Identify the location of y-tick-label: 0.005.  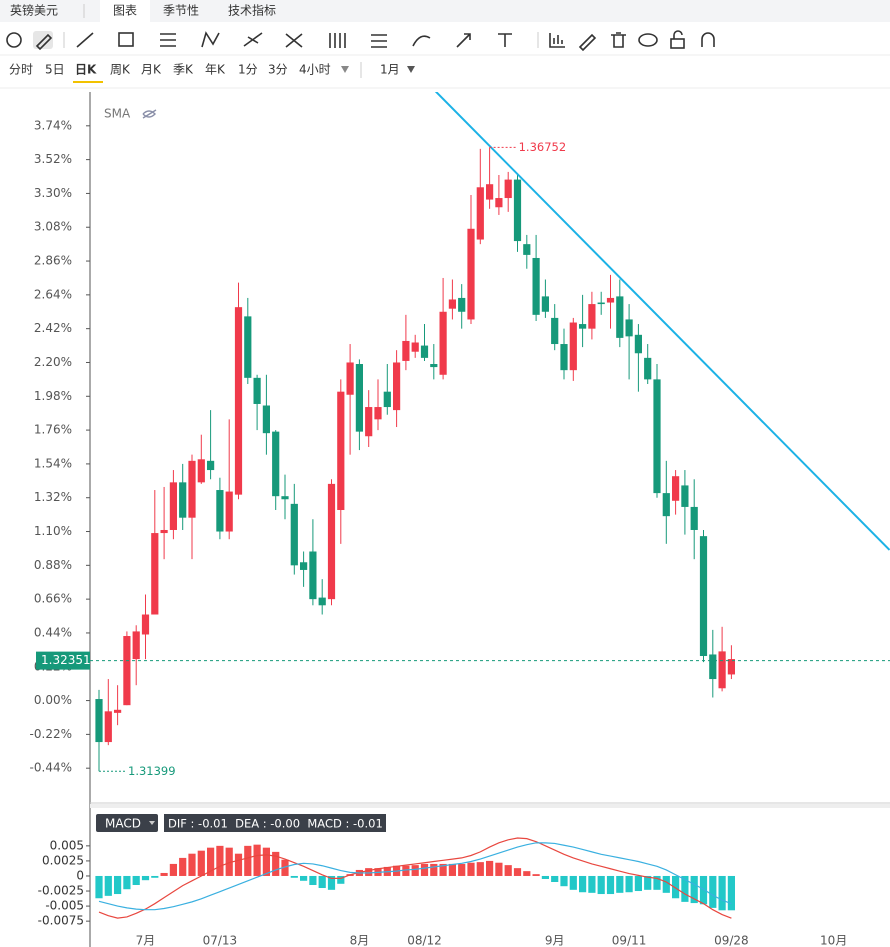
(67, 845).